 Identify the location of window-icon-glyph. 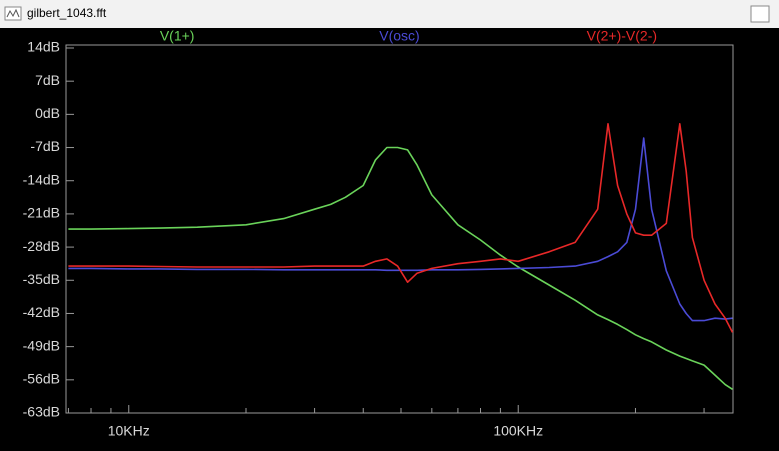
(13, 13).